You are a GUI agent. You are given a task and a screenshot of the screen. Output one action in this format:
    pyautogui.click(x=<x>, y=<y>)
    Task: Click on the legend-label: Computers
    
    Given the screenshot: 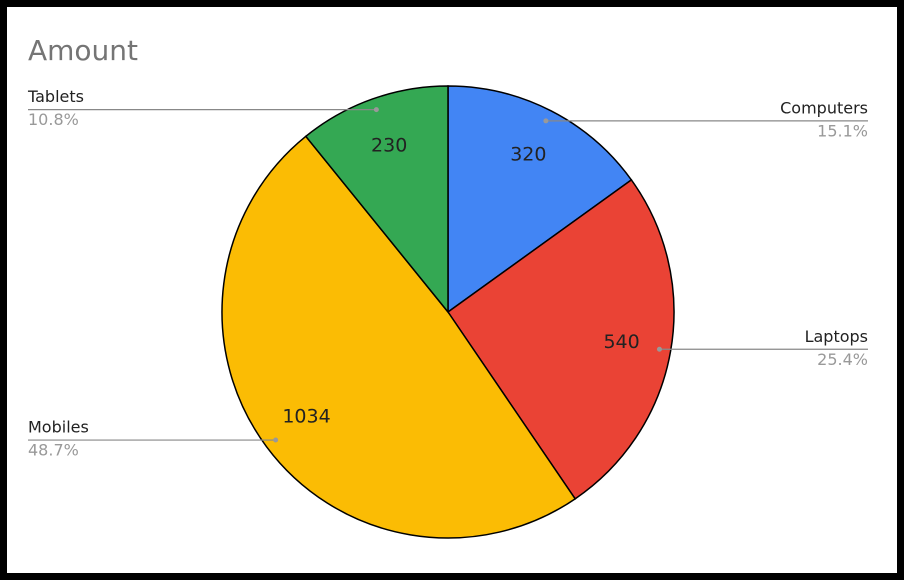 What is the action you would take?
    pyautogui.click(x=824, y=107)
    